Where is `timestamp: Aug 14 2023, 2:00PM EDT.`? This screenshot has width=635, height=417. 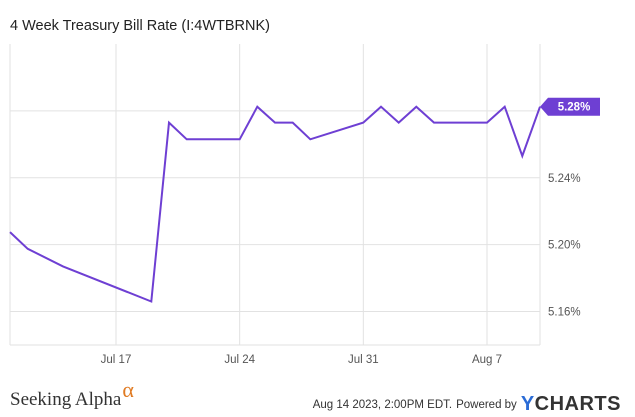
timestamp: Aug 14 2023, 2:00PM EDT. is located at coordinates (382, 404).